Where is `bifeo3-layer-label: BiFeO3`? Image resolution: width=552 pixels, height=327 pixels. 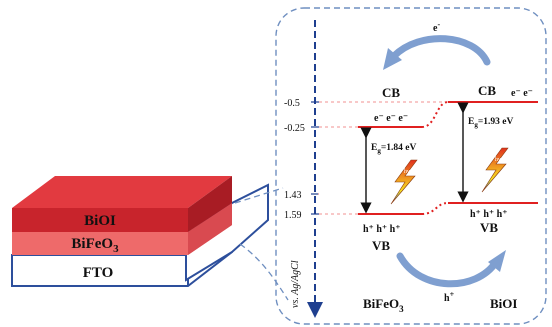 bifeo3-layer-label: BiFeO3 is located at coordinates (95, 245).